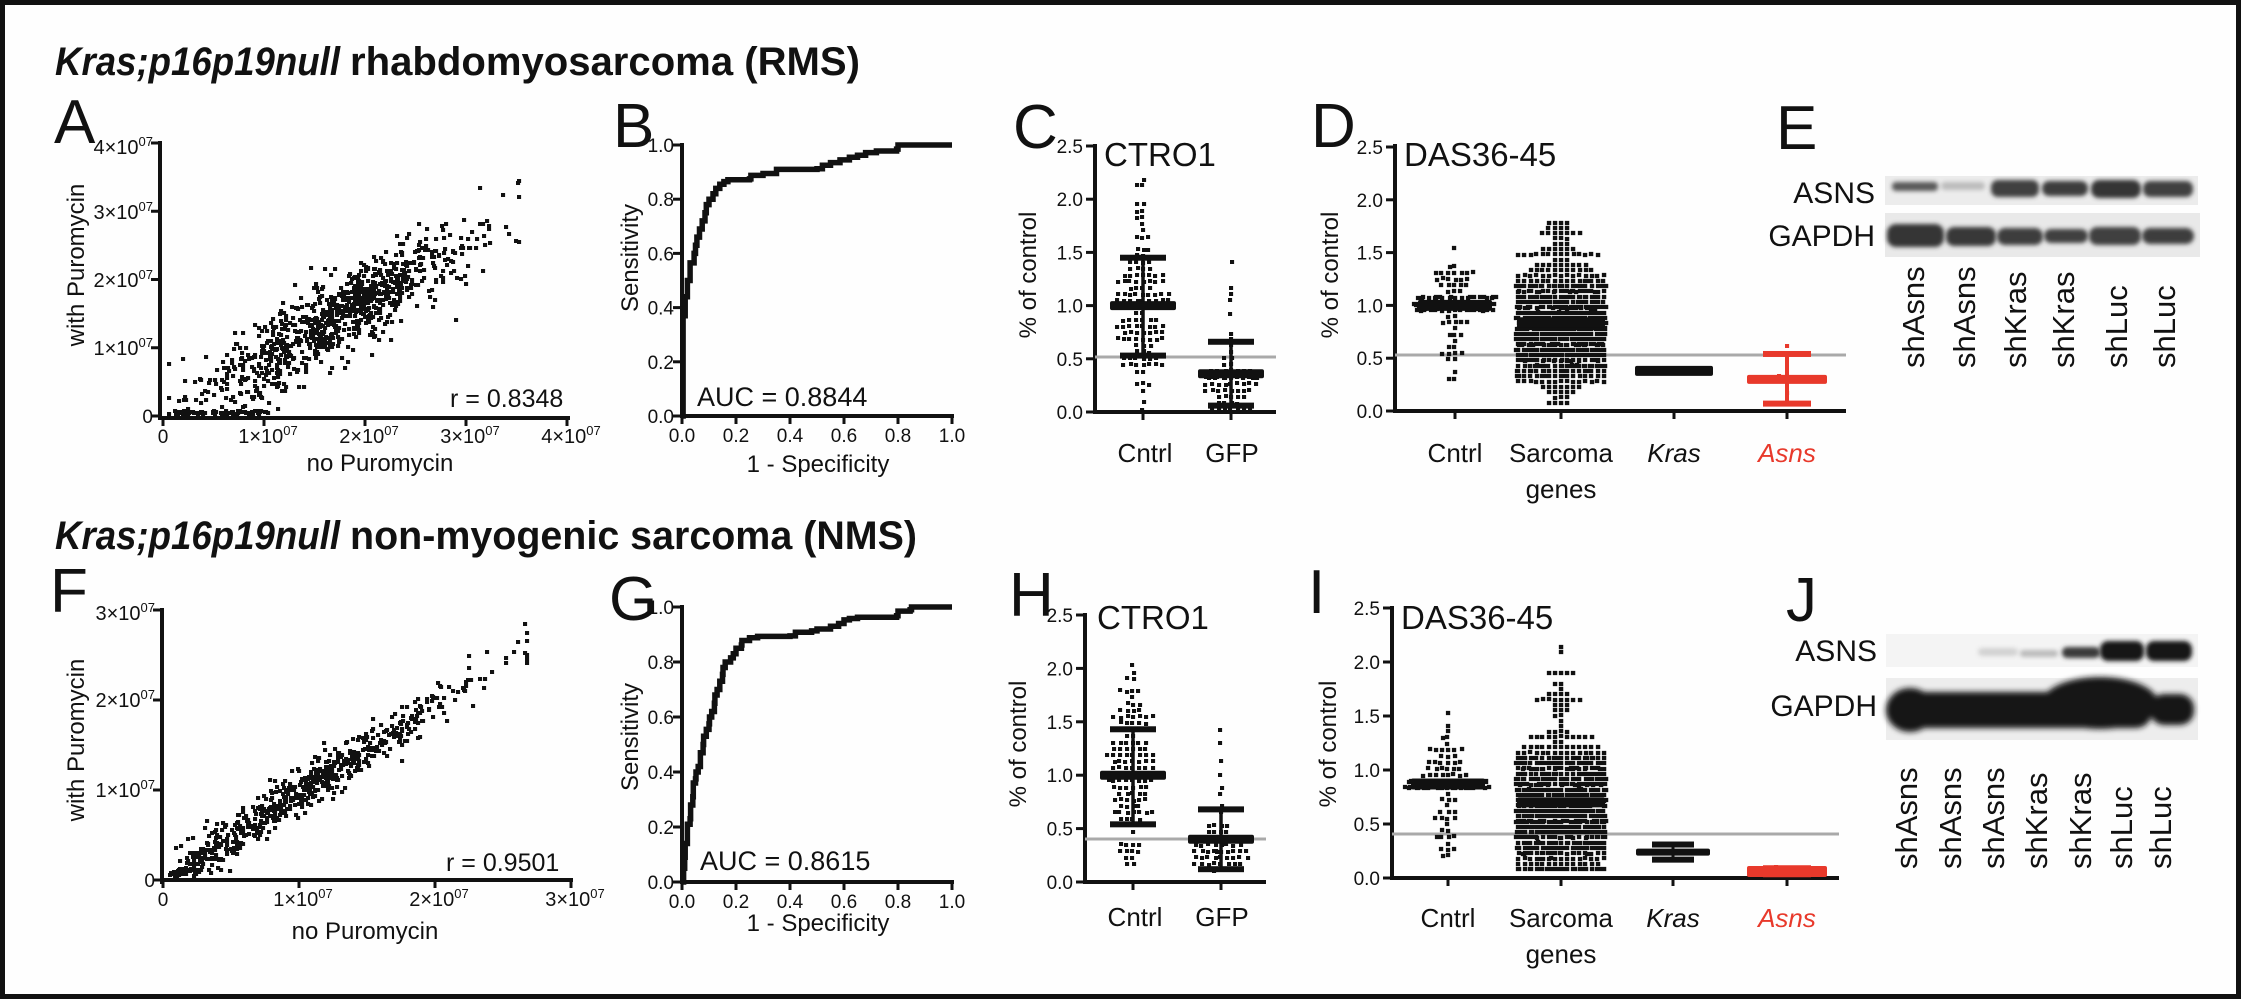  Describe the element at coordinates (633, 599) in the screenshot. I see `svg-text: G` at that location.